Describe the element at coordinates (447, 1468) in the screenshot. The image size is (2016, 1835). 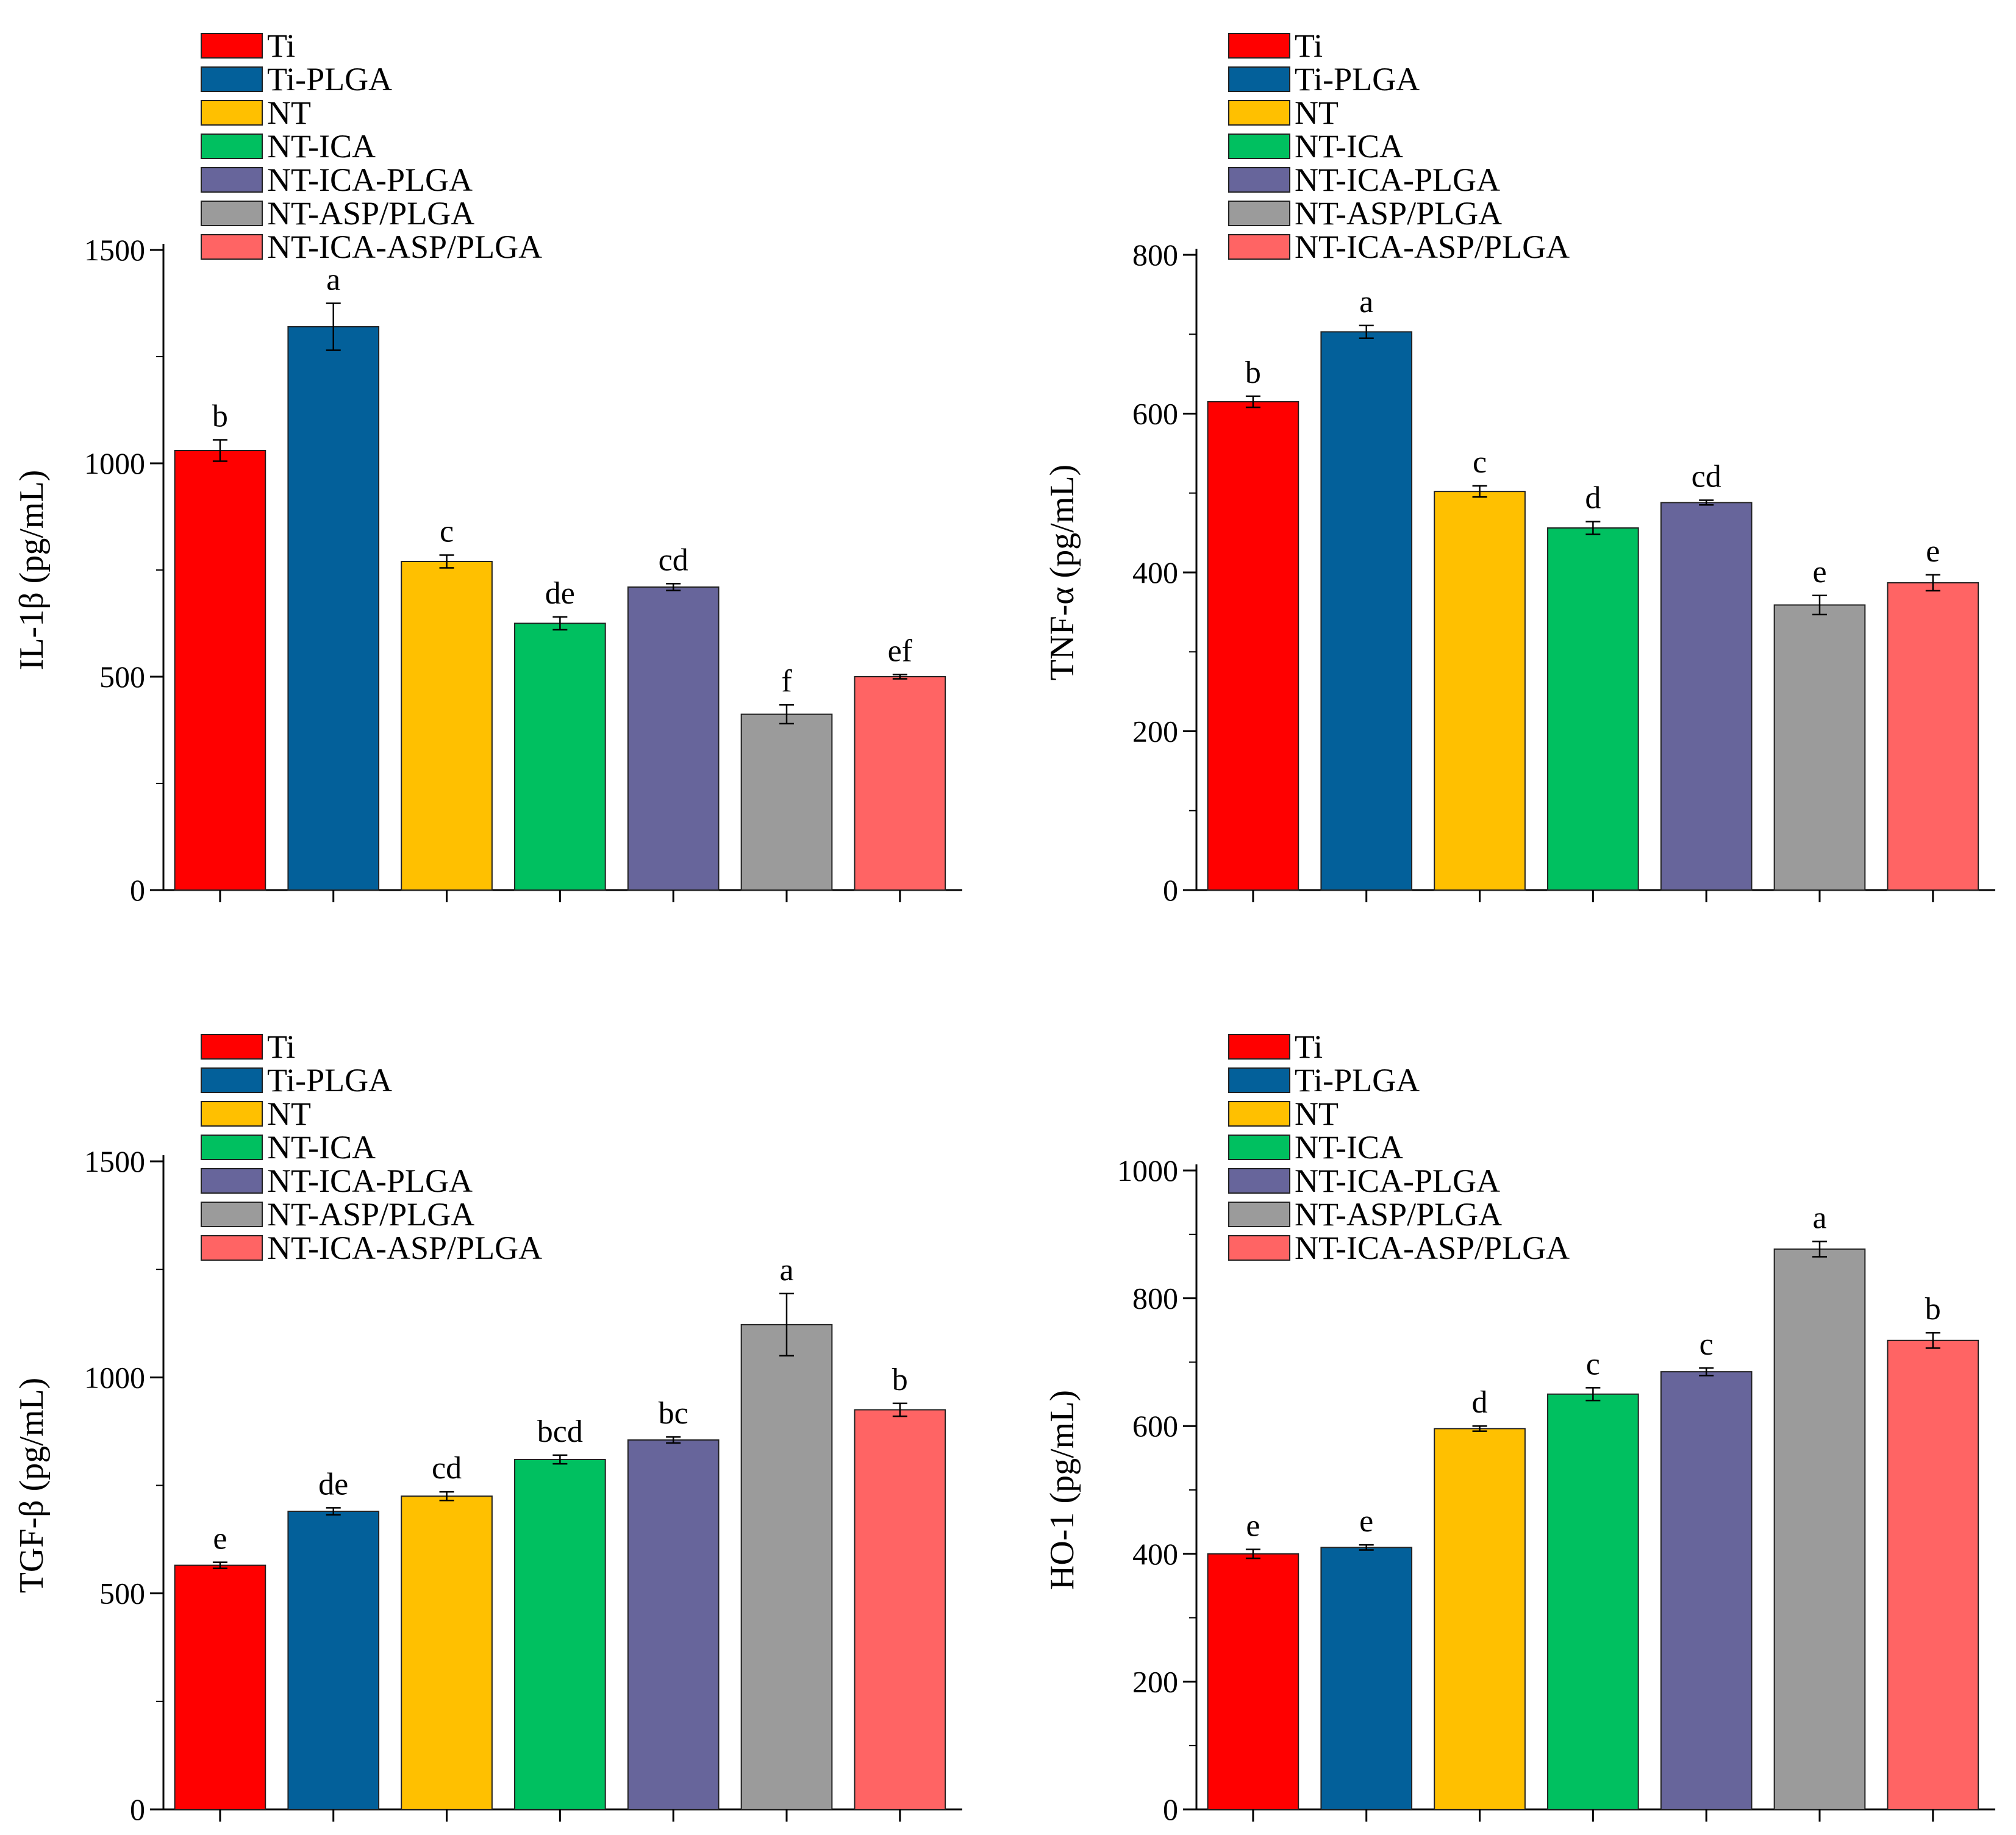
I see `tgfb-significance-label: cd` at that location.